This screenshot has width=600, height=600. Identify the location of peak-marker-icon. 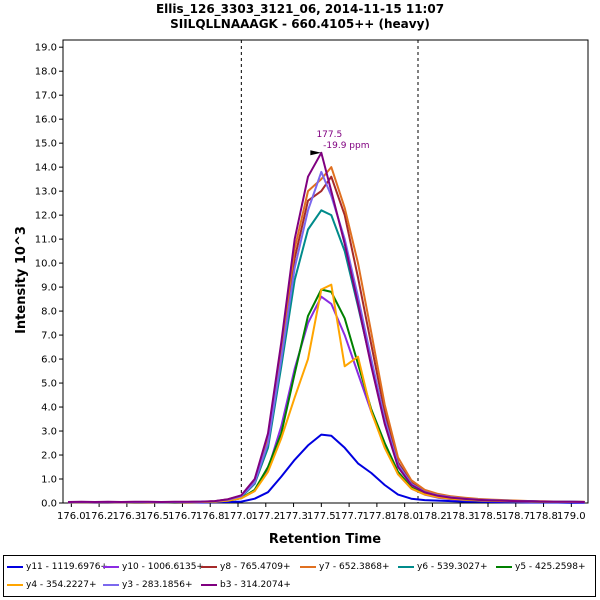
(316, 153).